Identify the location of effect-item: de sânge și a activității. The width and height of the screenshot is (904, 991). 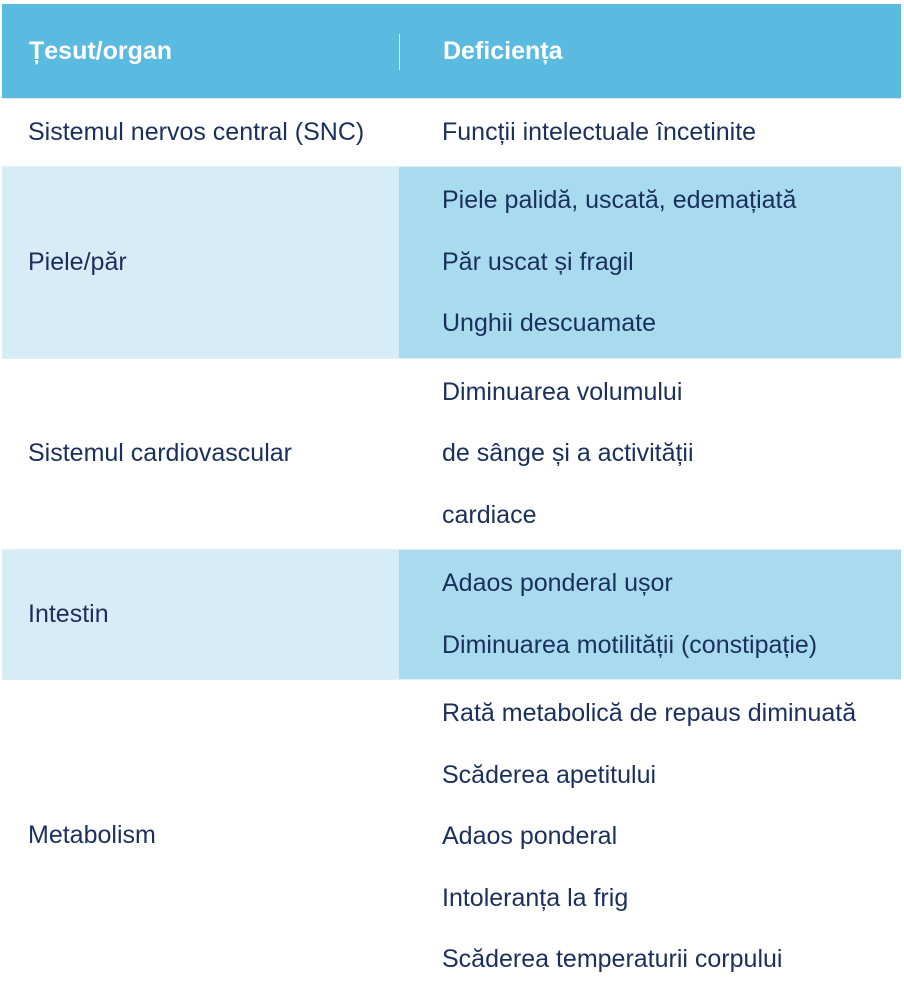
(568, 453).